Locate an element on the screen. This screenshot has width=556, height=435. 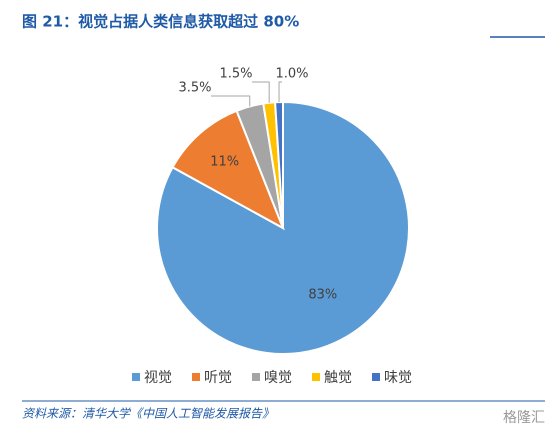
data-label: 1.5% is located at coordinates (235, 74).